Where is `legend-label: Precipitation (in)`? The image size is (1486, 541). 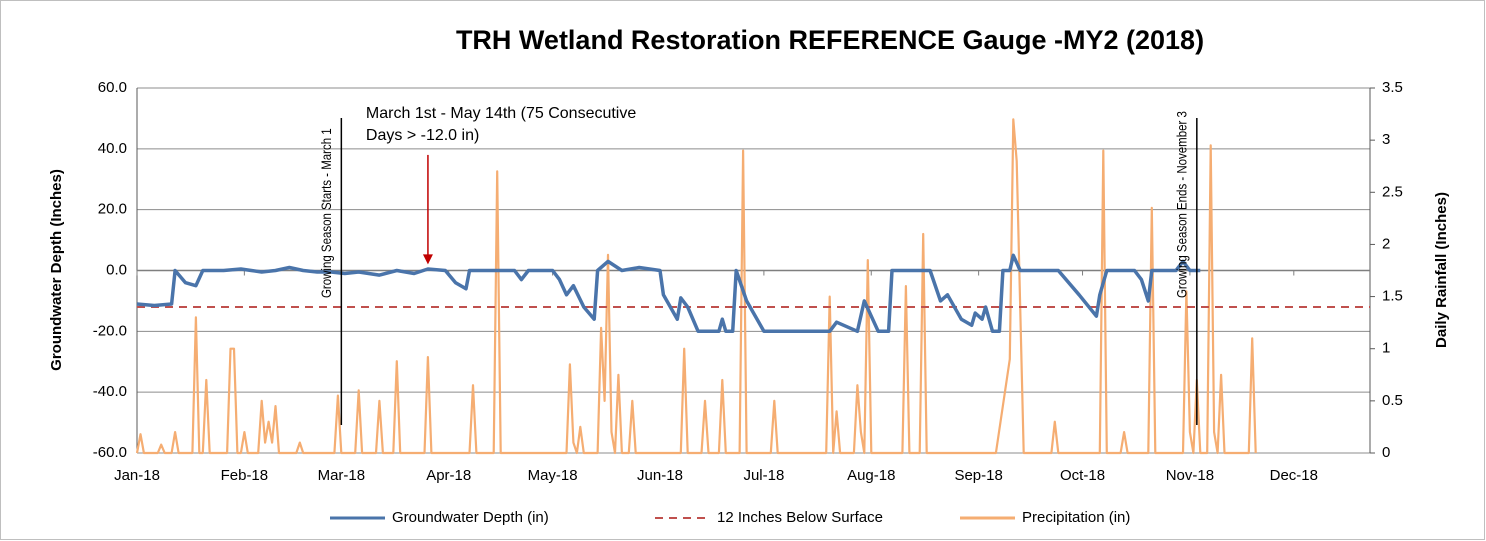 legend-label: Precipitation (in) is located at coordinates (1076, 517).